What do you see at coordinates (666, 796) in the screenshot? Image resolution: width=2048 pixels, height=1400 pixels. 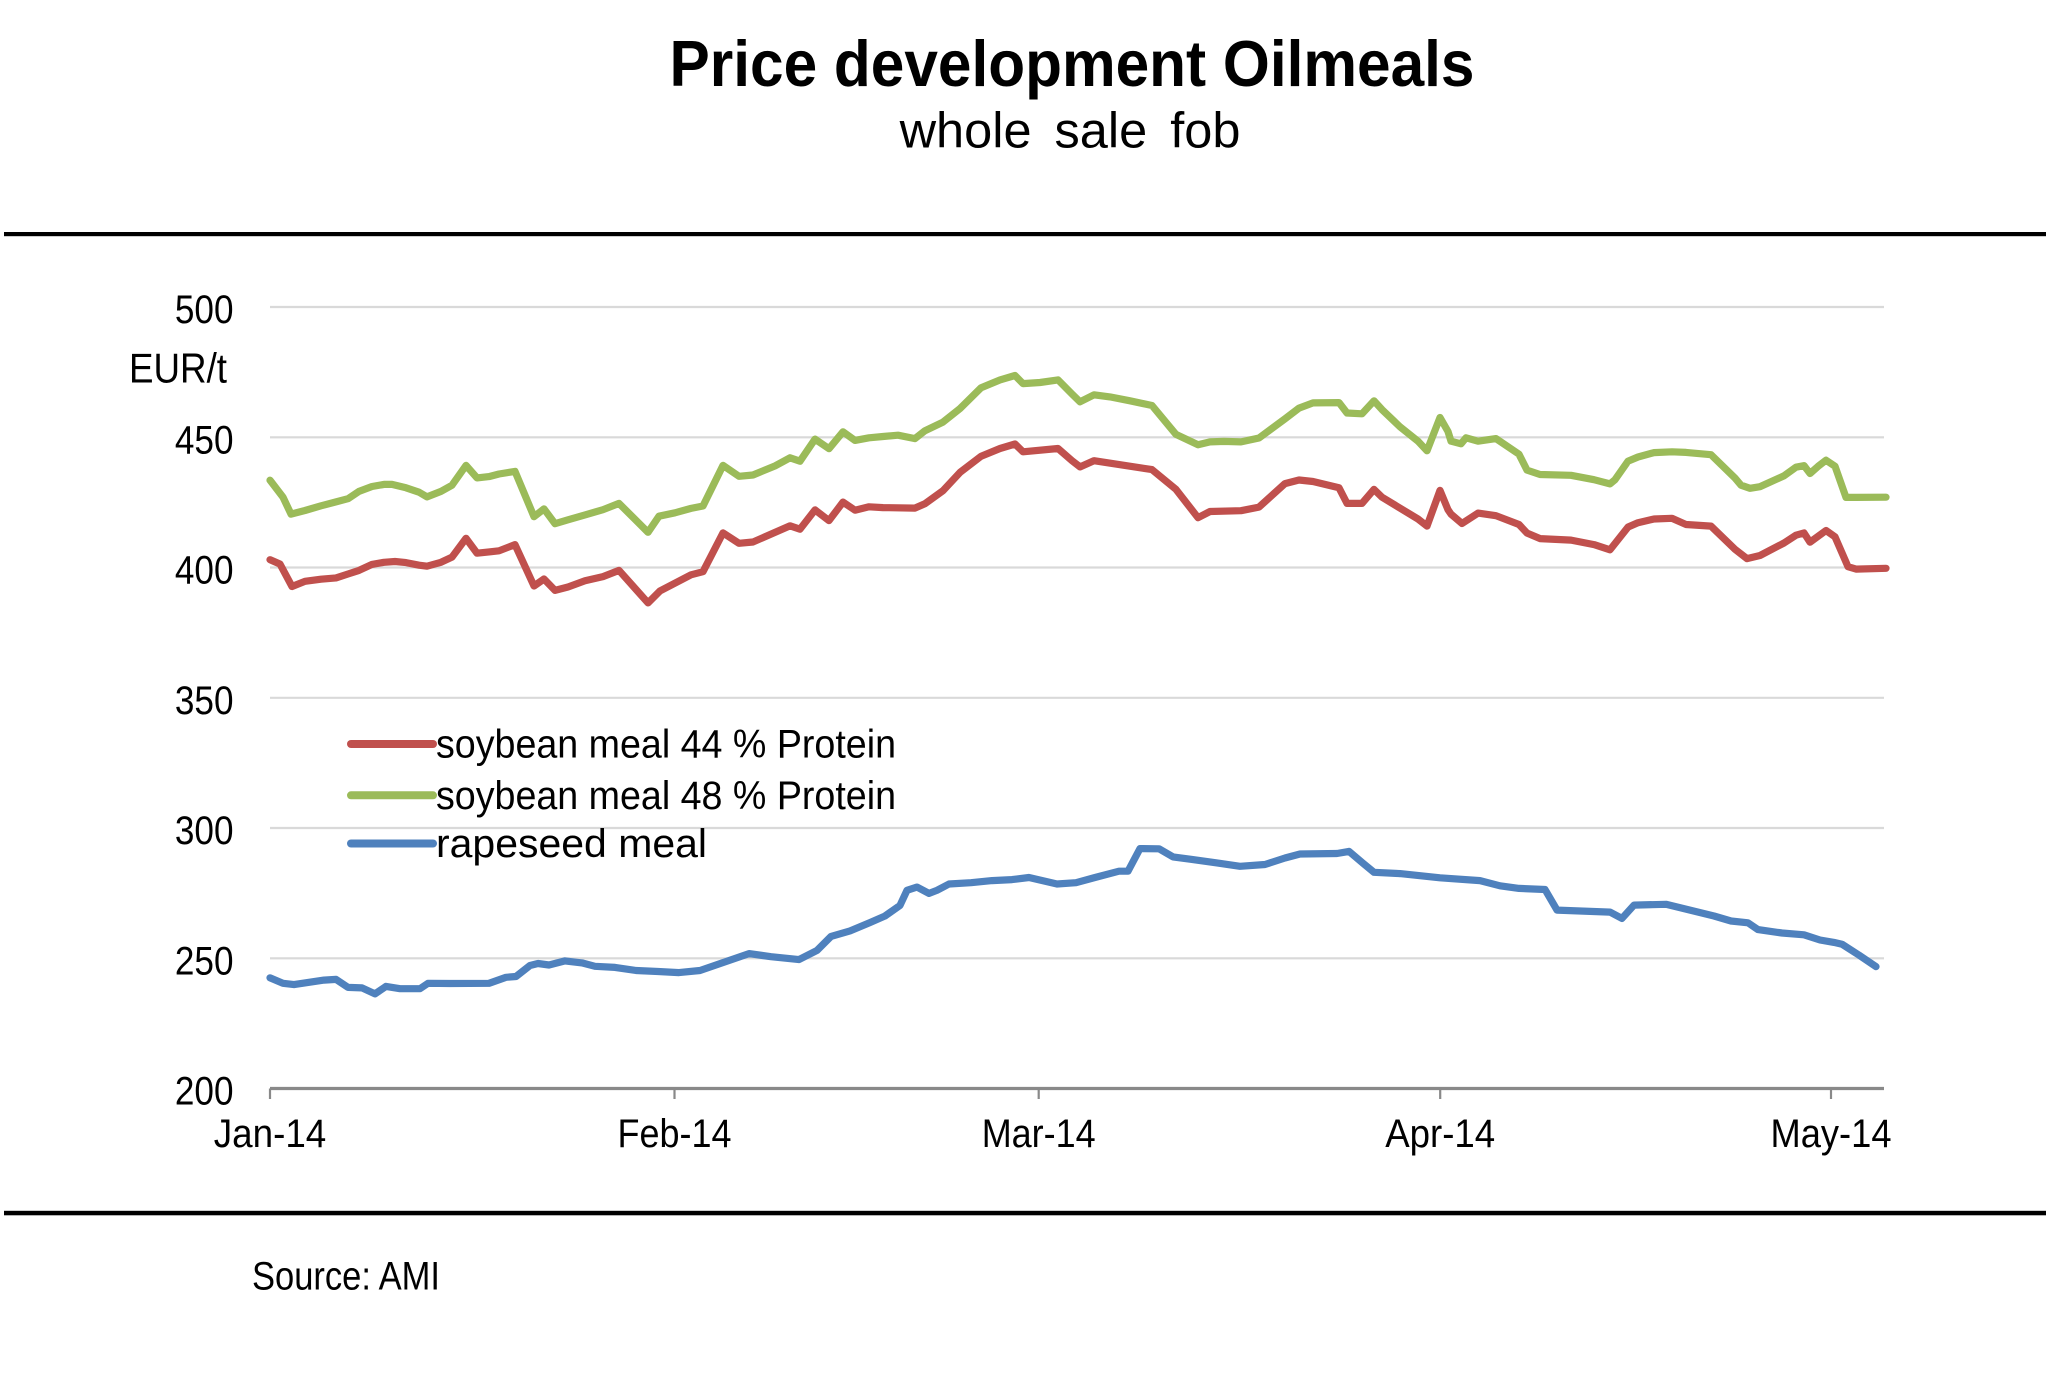 I see `svg-text: soybean meal 48 % Protein` at bounding box center [666, 796].